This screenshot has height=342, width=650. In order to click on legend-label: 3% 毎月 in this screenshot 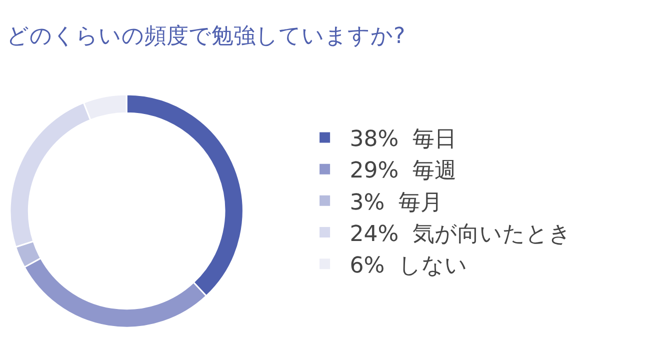, I will do `click(396, 203)`.